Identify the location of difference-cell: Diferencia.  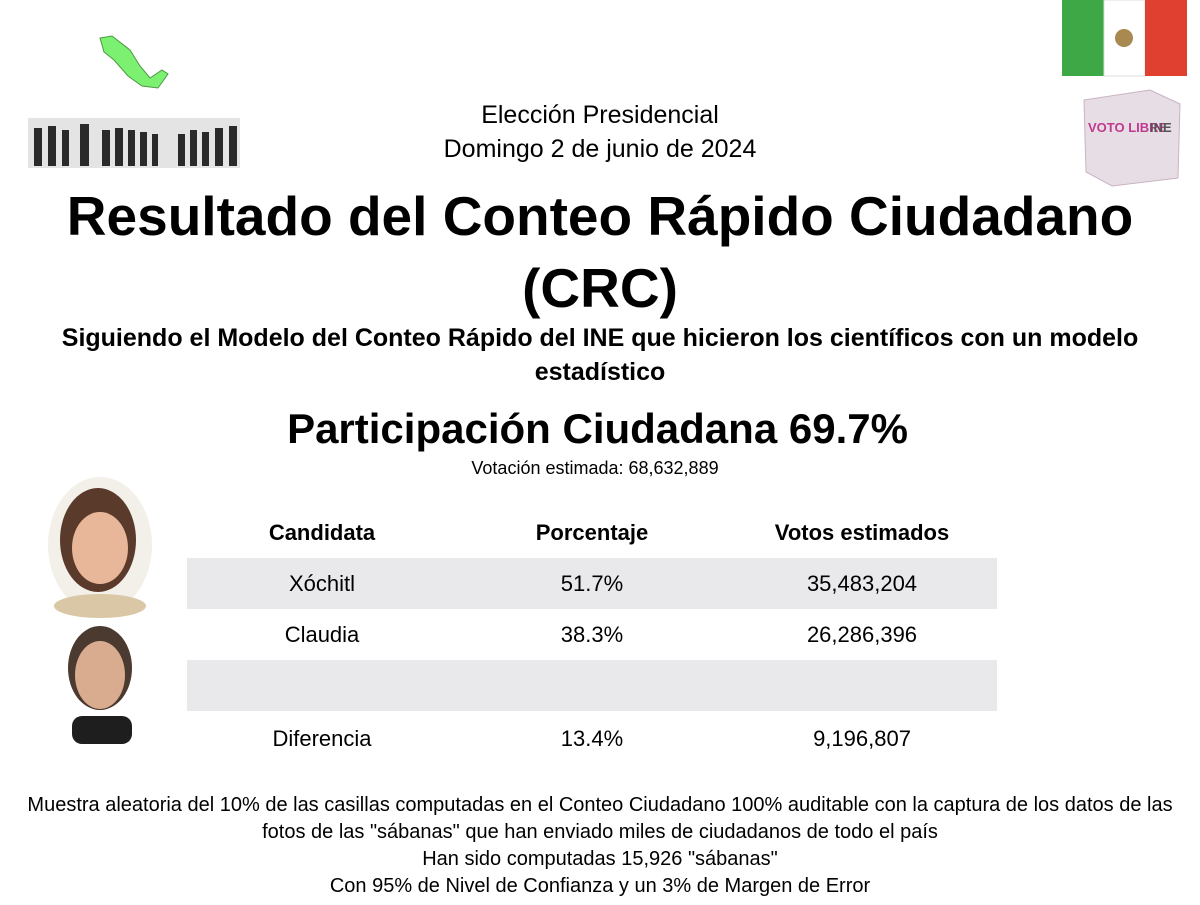
(322, 738).